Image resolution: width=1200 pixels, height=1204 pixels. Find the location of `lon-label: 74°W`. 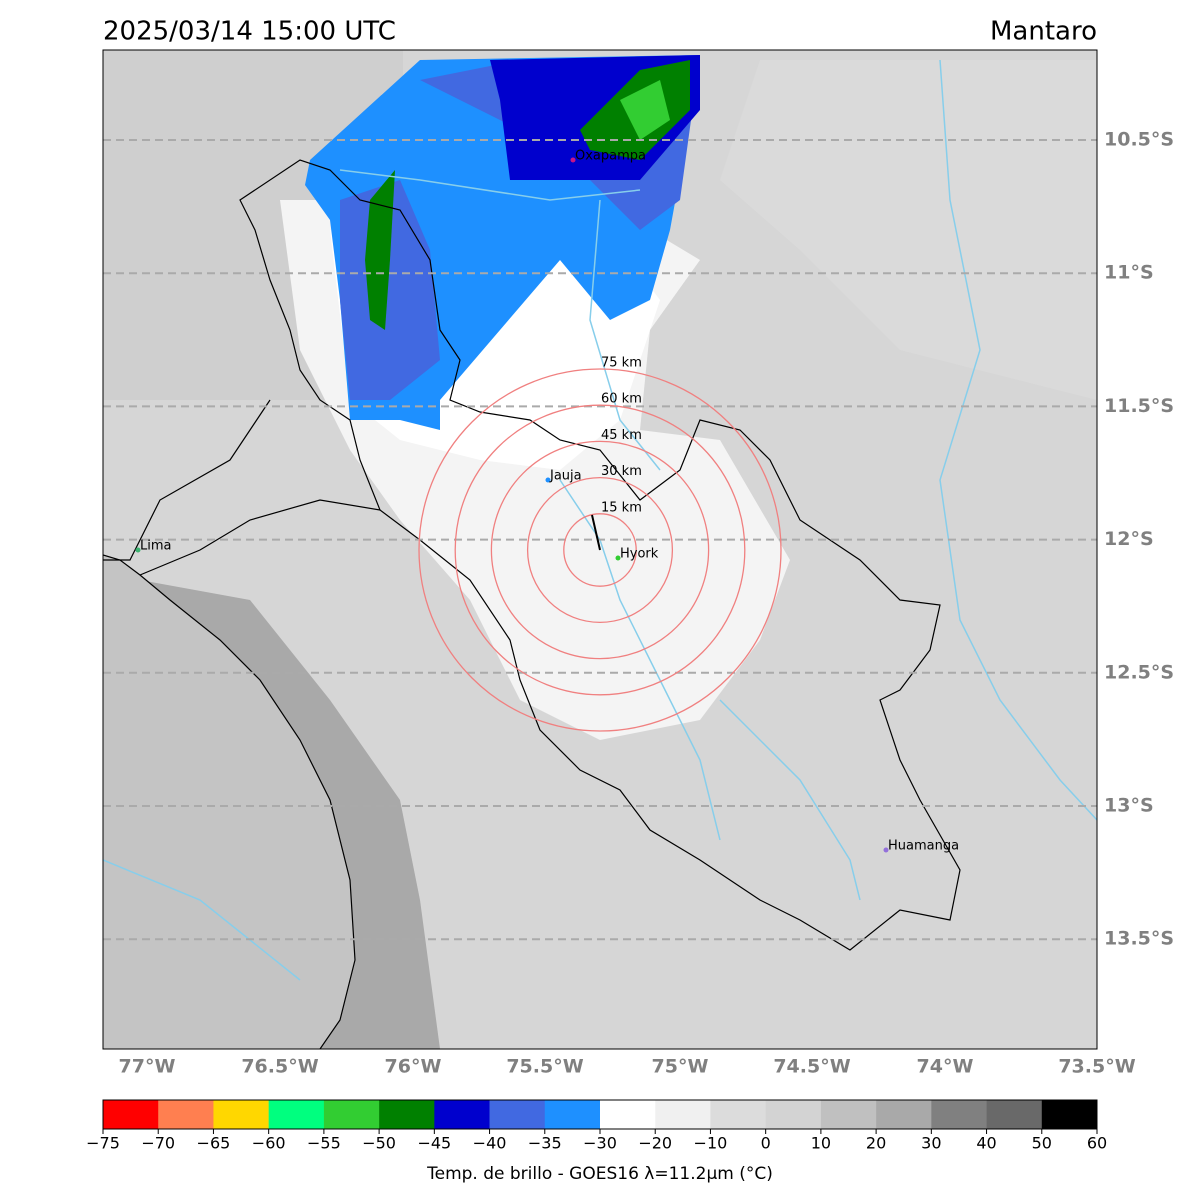

lon-label: 74°W is located at coordinates (945, 1067).